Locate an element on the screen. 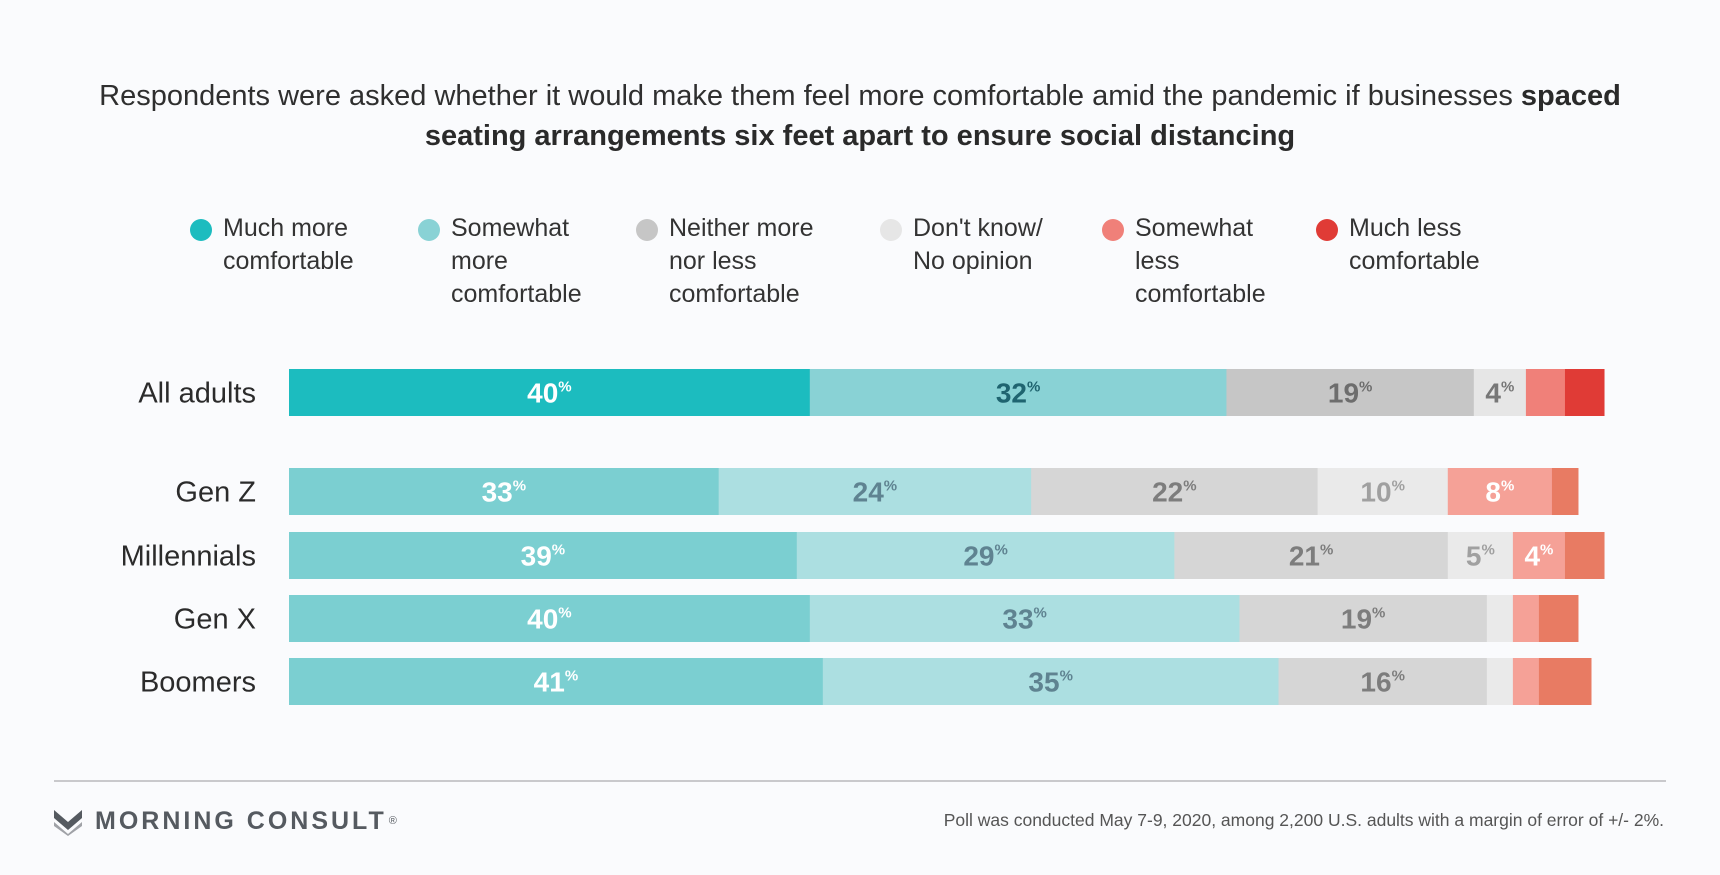  bar-value-label: 29% is located at coordinates (985, 556).